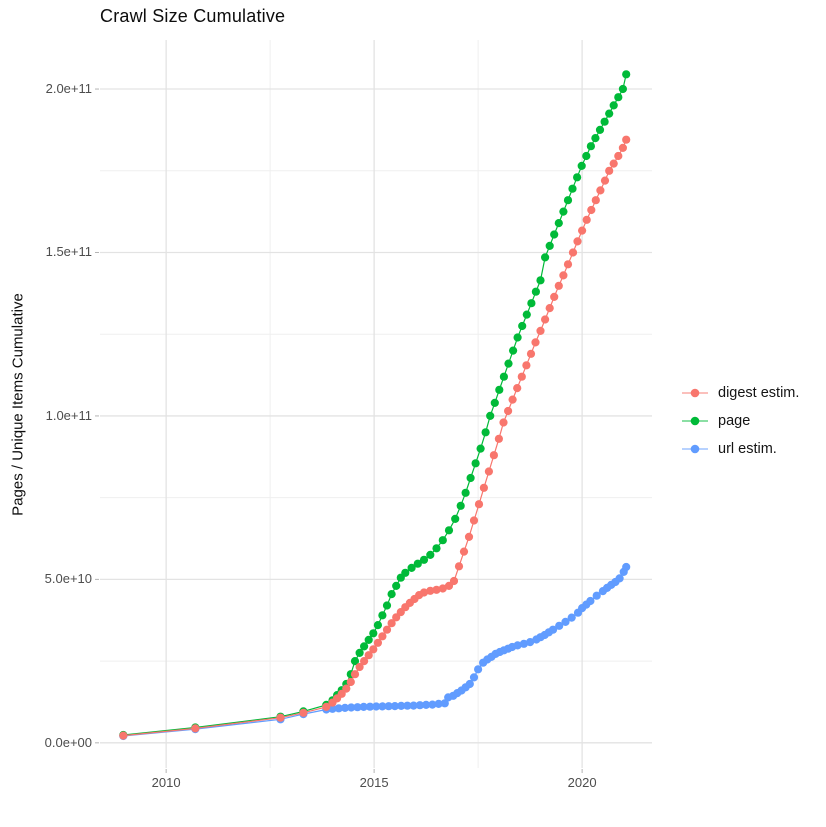  I want to click on y-tick-label: 2.0e+11, so click(68, 89).